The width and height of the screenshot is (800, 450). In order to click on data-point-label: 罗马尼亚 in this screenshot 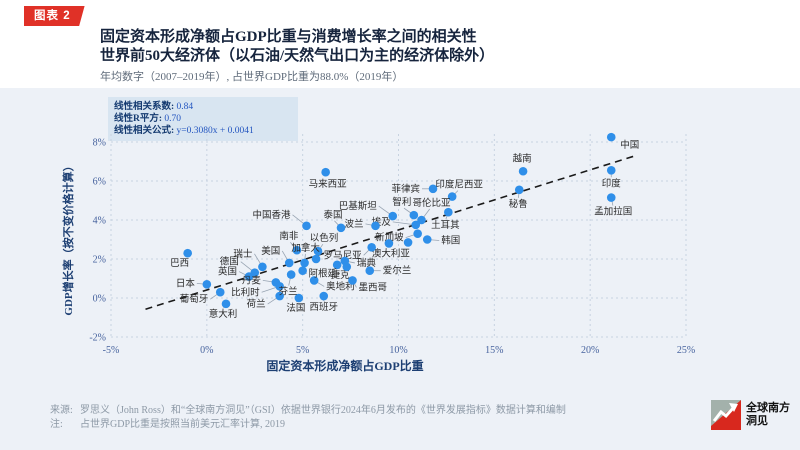, I will do `click(343, 255)`.